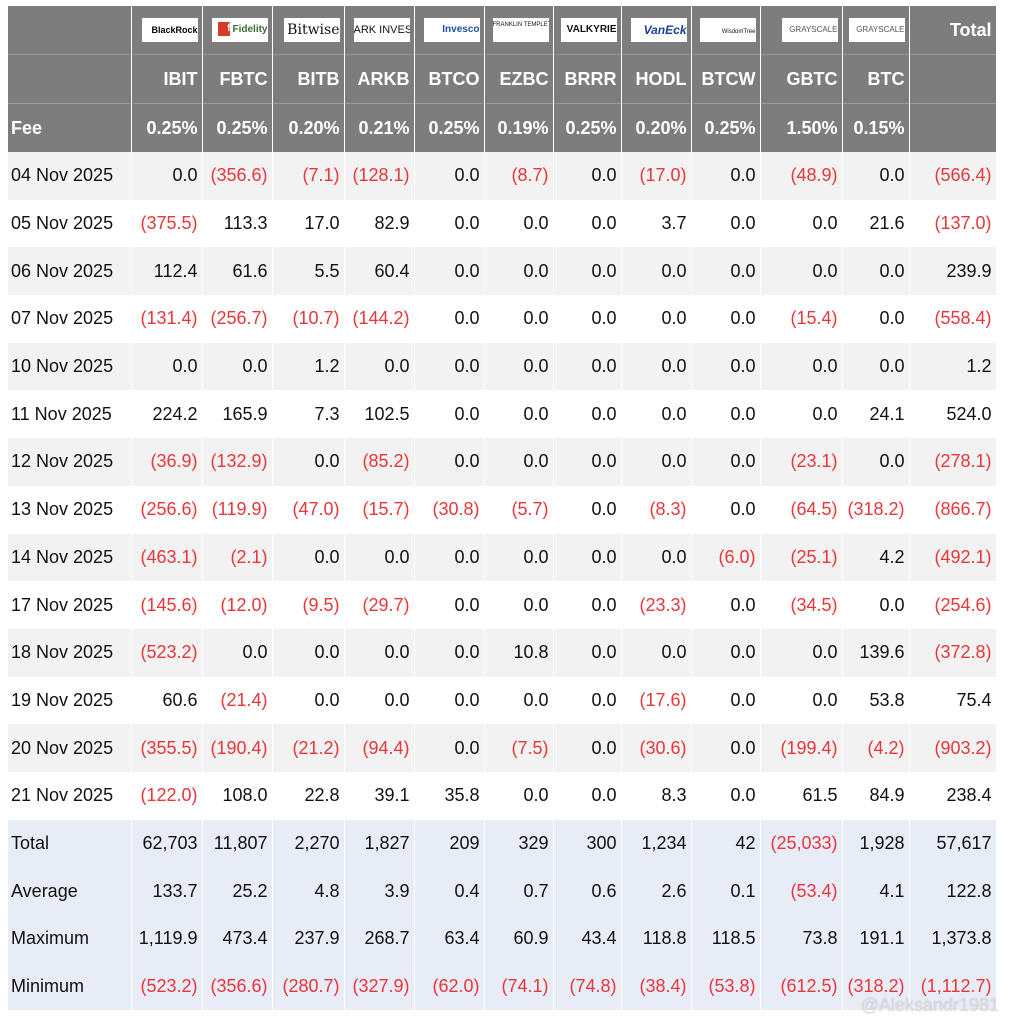  What do you see at coordinates (308, 176) in the screenshot?
I see `flow-cell: (7.1)` at bounding box center [308, 176].